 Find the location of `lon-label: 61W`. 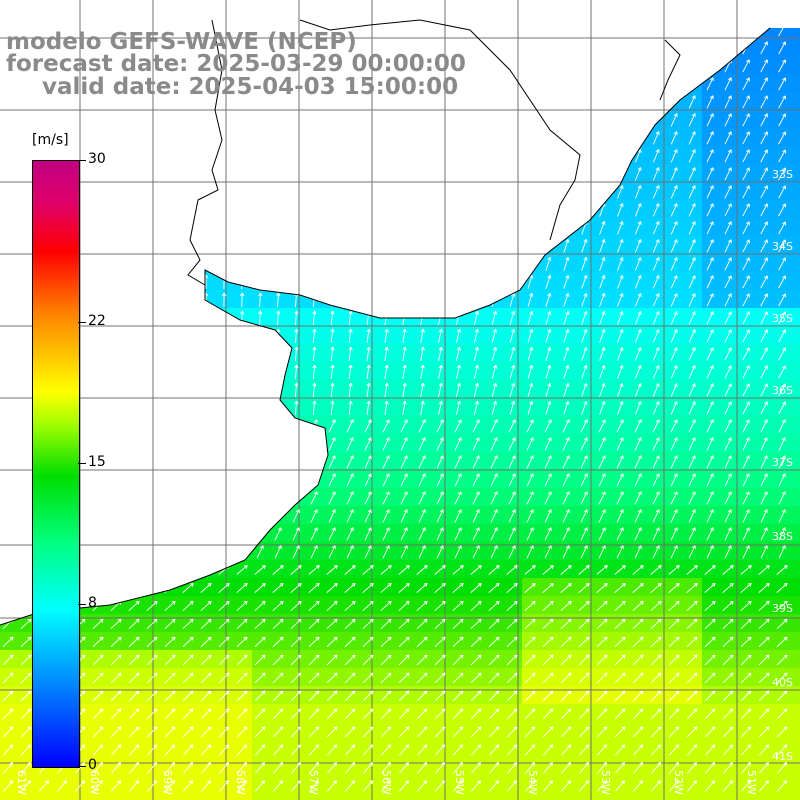

lon-label: 61W is located at coordinates (21, 782).